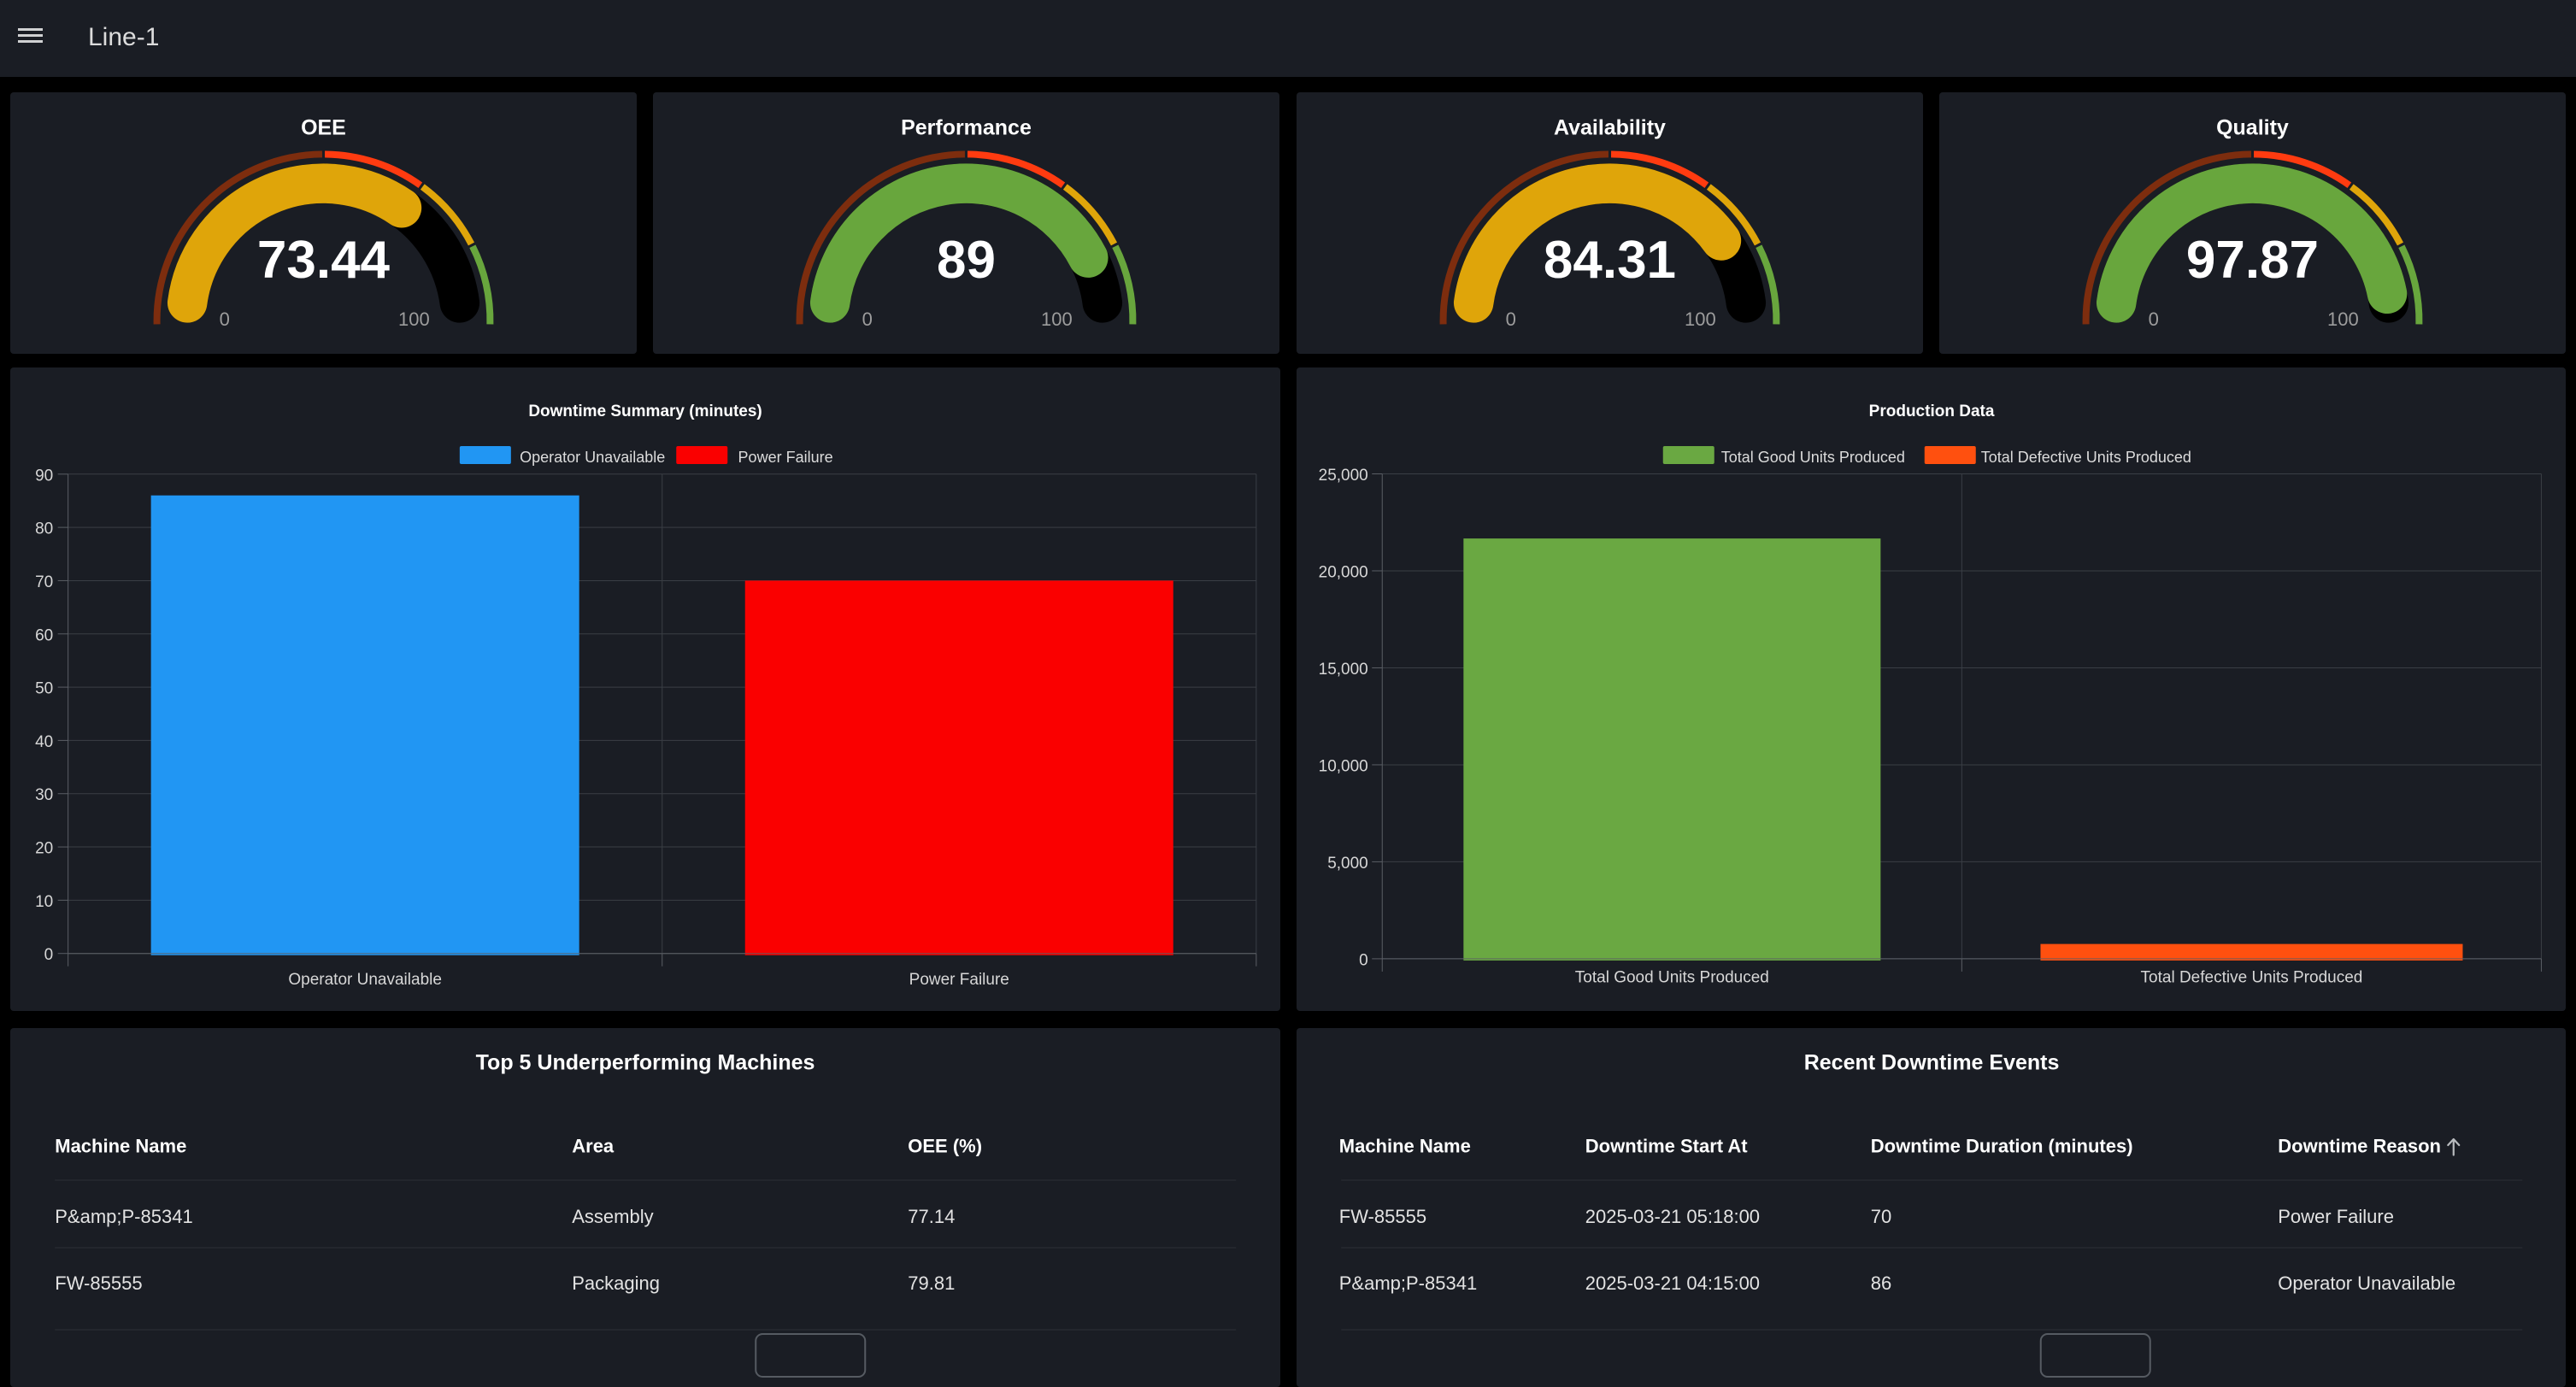  I want to click on svg-text: 50, so click(44, 689).